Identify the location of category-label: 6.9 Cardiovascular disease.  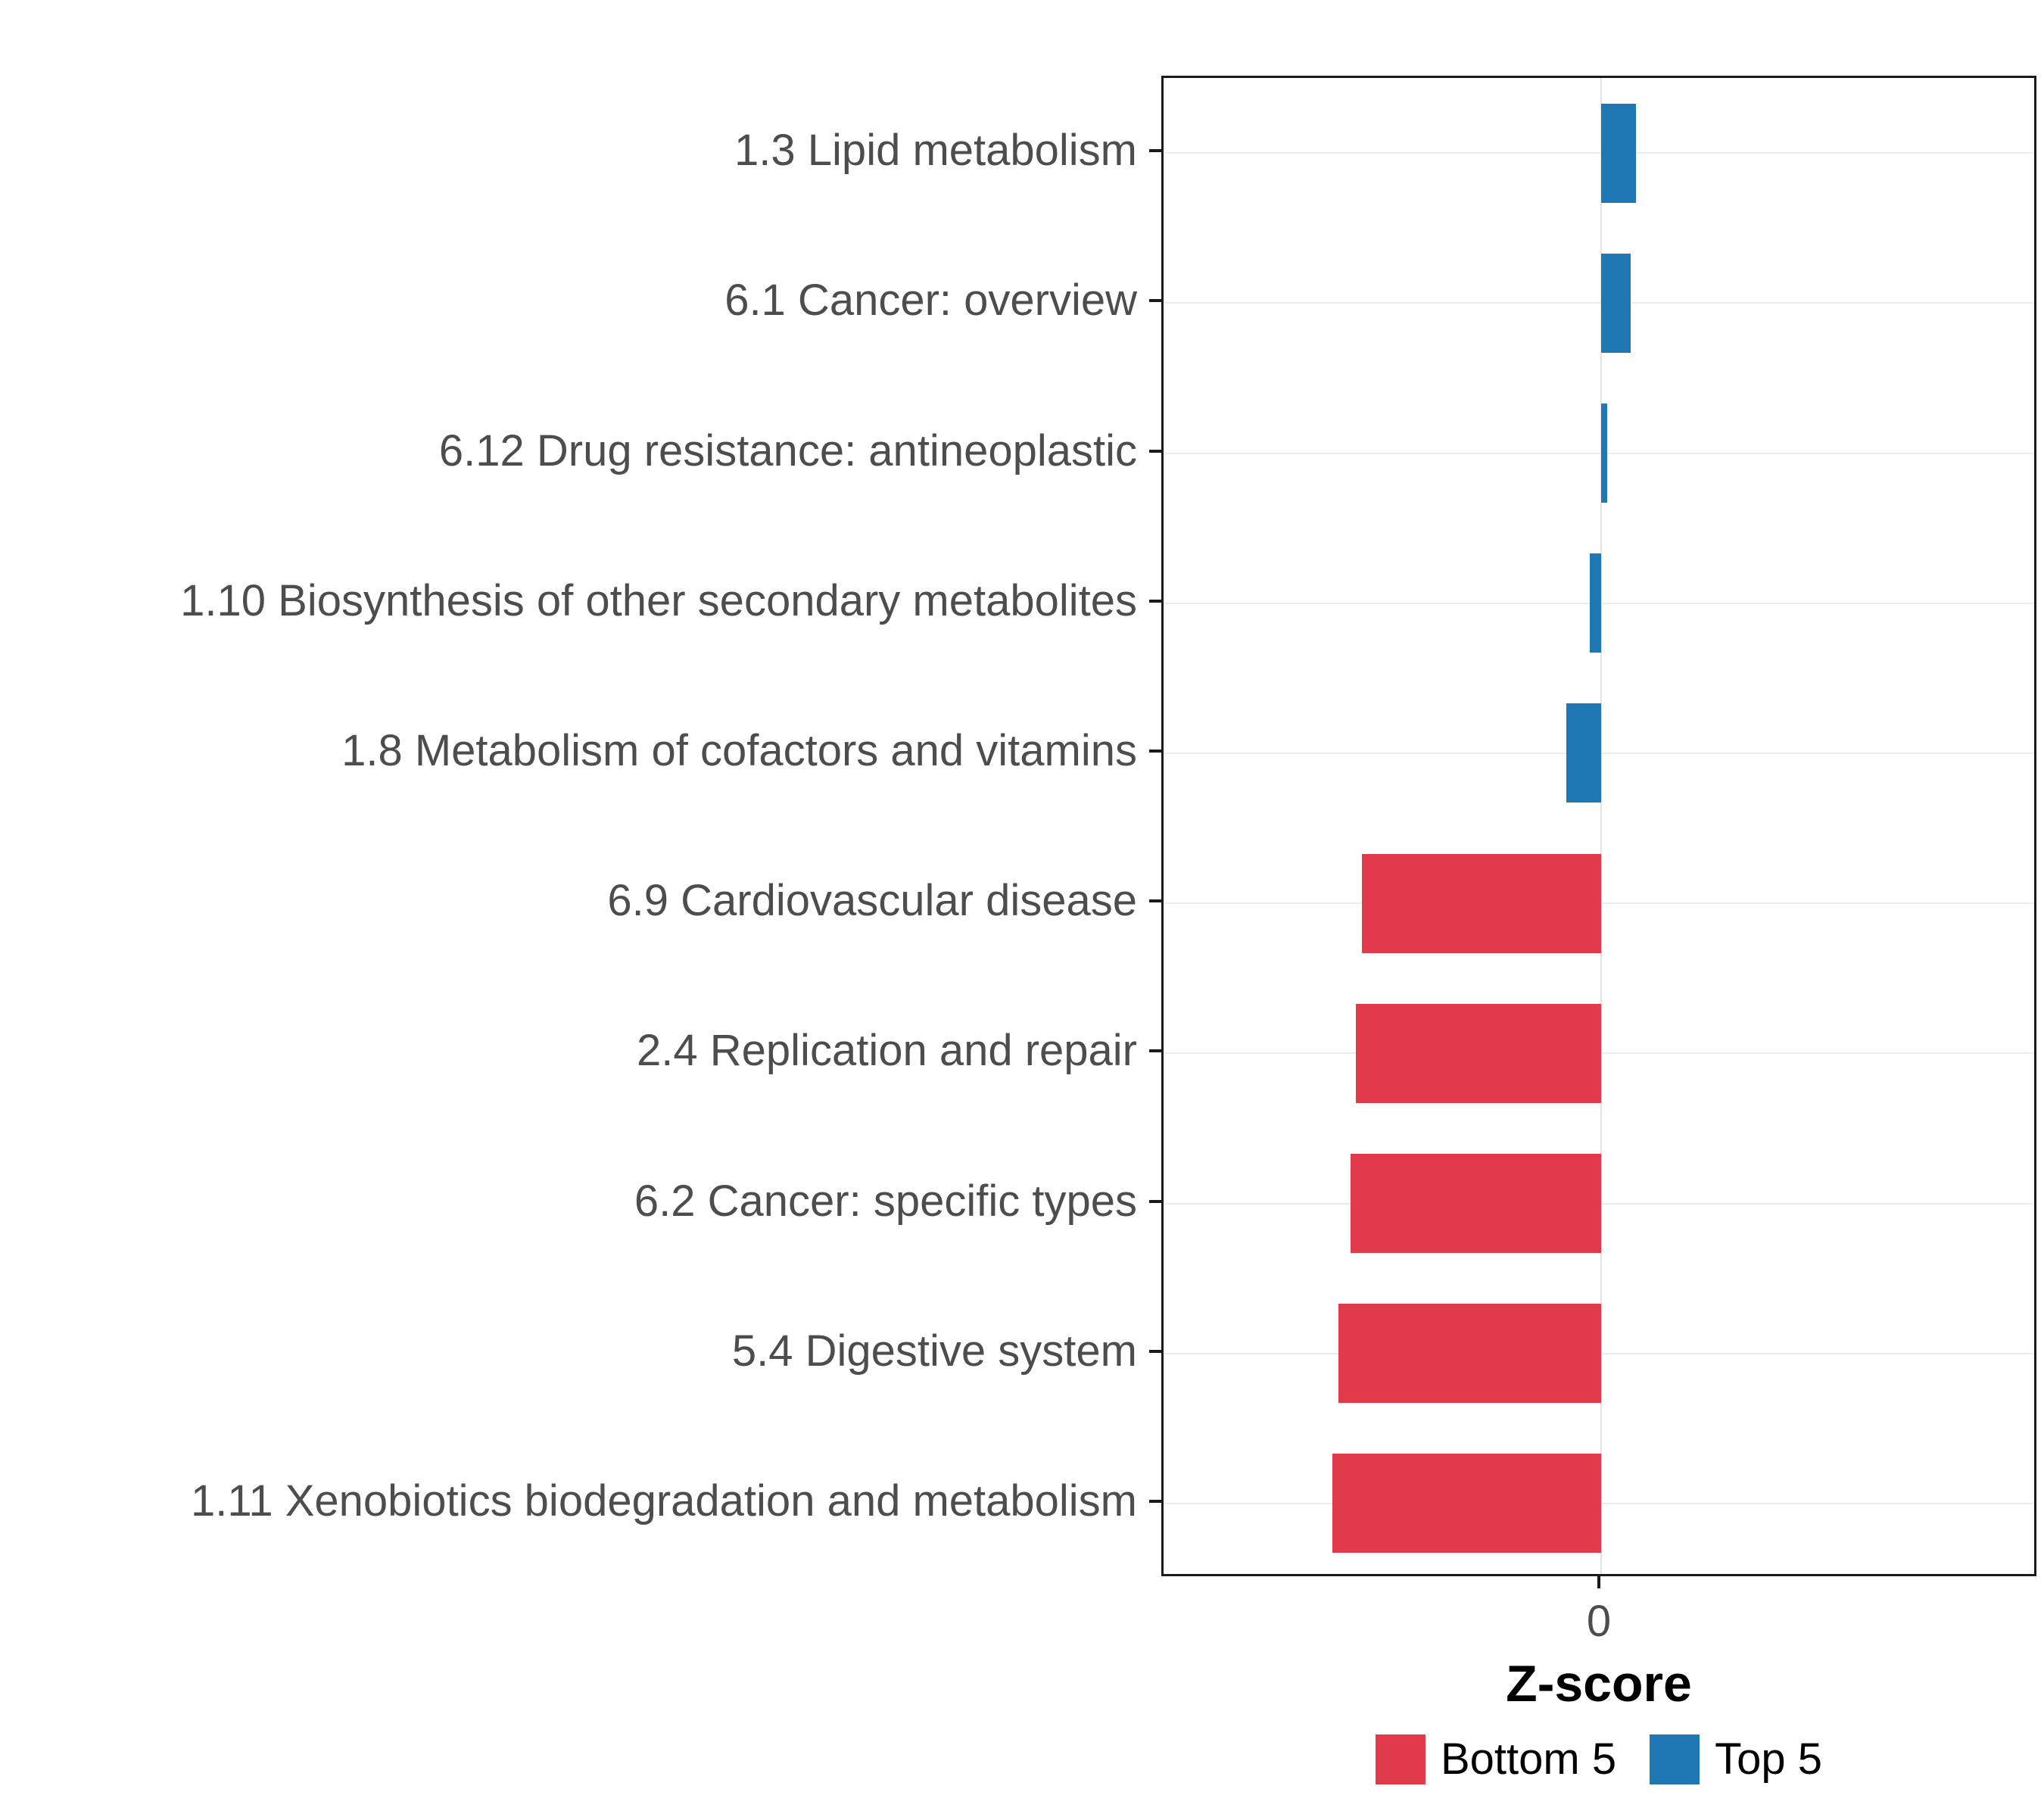
(872, 900).